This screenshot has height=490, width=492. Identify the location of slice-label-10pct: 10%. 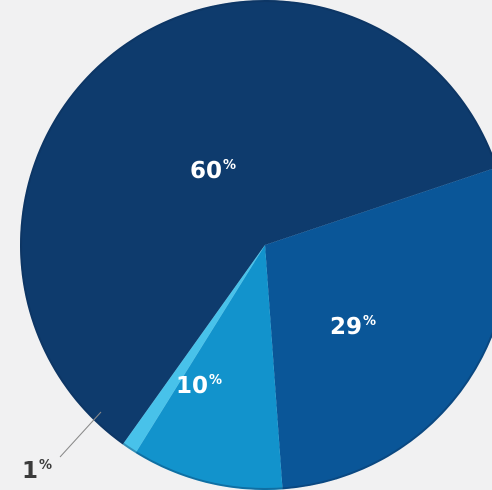
(199, 386).